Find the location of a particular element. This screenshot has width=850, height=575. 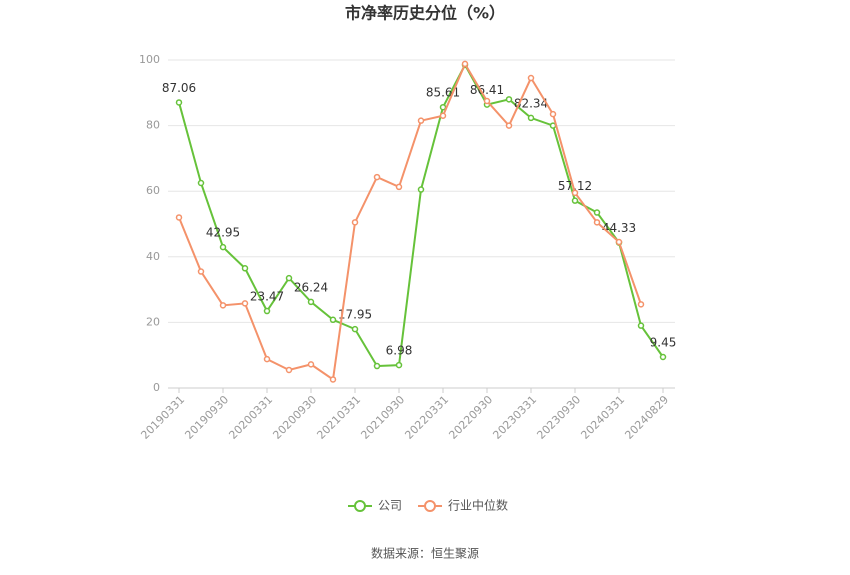

source-note: 数据来源：恒生聚源 is located at coordinates (425, 553).